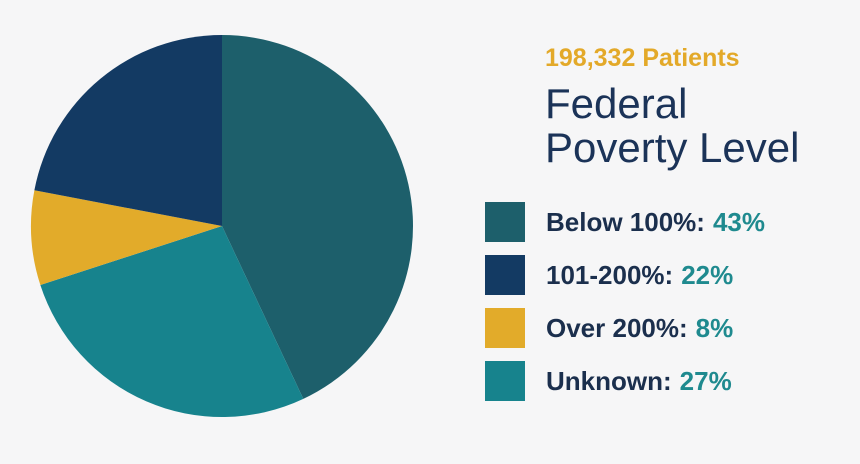 This screenshot has width=860, height=464. What do you see at coordinates (617, 327) in the screenshot?
I see `legend-label: Over 200%:` at bounding box center [617, 327].